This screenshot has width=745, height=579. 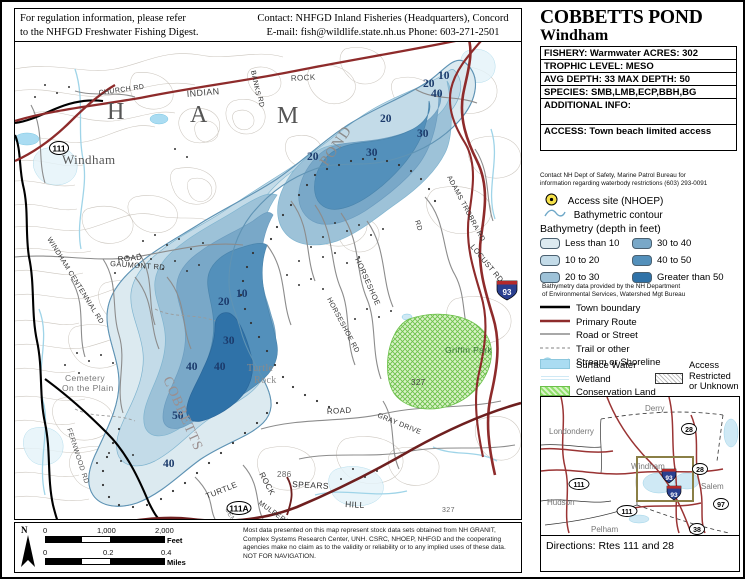 What do you see at coordinates (569, 278) in the screenshot?
I see `bathy-legend-2: 20 to 30` at bounding box center [569, 278].